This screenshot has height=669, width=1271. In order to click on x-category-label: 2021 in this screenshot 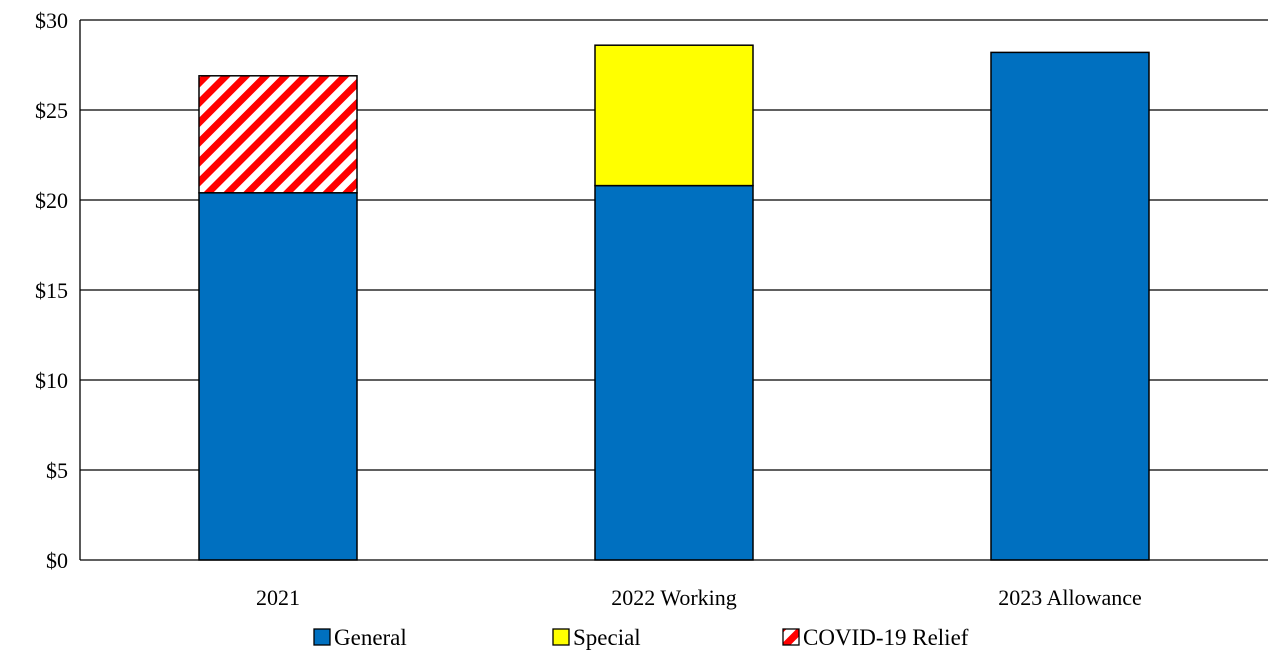, I will do `click(278, 597)`.